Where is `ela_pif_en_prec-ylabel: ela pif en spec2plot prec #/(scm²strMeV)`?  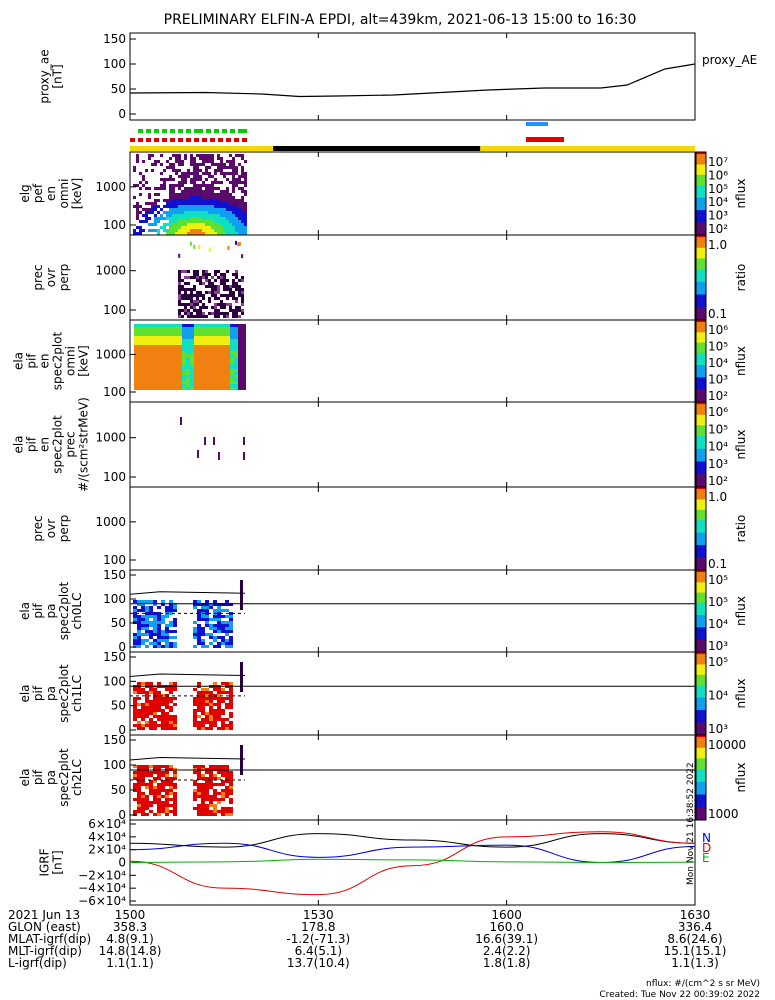 ela_pif_en_prec-ylabel: ela pif en spec2plot prec #/(scm²strMeV) is located at coordinates (51, 444).